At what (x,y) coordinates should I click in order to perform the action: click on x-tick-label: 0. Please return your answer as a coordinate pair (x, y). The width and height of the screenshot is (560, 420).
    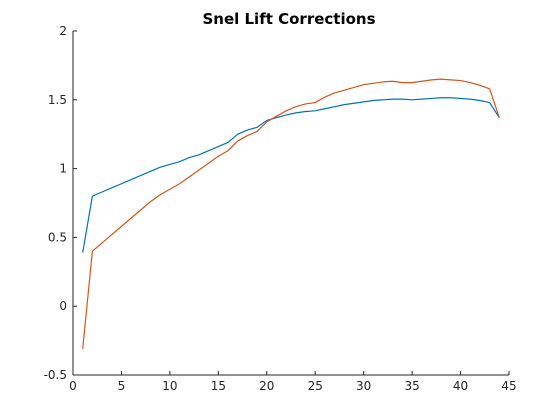
    Looking at the image, I should click on (73, 386).